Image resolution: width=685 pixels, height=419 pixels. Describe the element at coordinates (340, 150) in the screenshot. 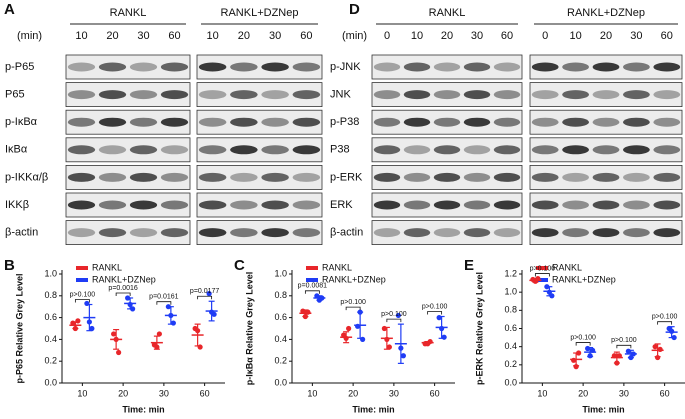

I see `protein-label: P38` at that location.